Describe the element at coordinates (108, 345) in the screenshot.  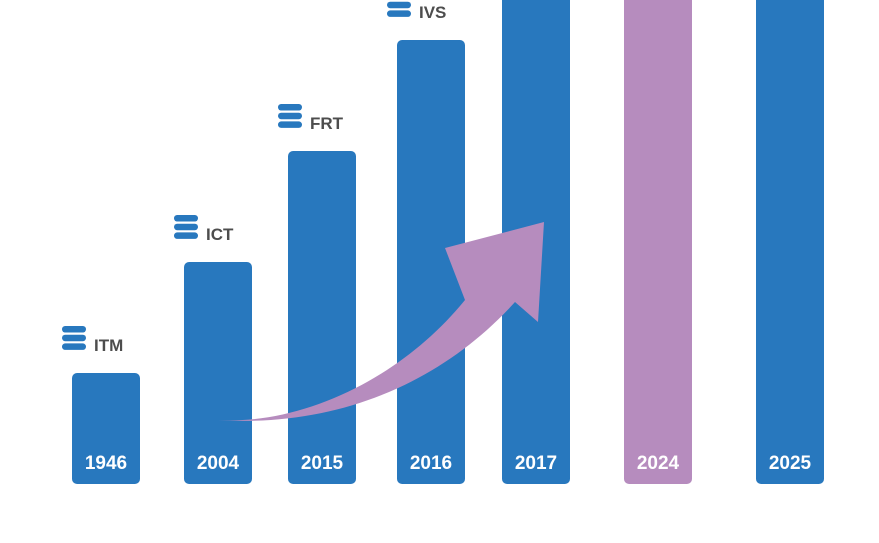
I see `company-label-0: ITM` at that location.